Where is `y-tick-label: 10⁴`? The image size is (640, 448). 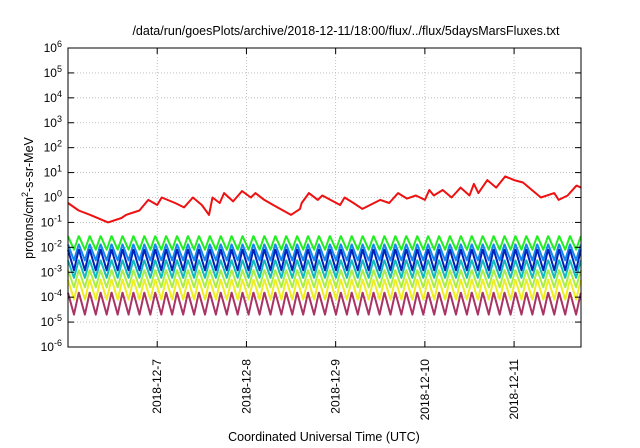
y-tick-label: 10⁴ is located at coordinates (53, 97).